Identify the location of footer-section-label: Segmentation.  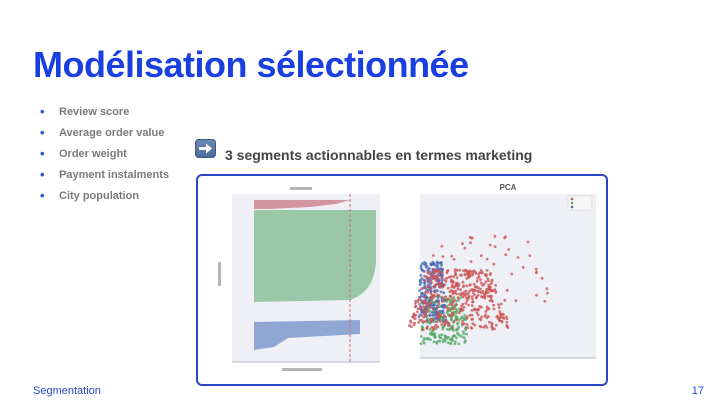
(67, 391).